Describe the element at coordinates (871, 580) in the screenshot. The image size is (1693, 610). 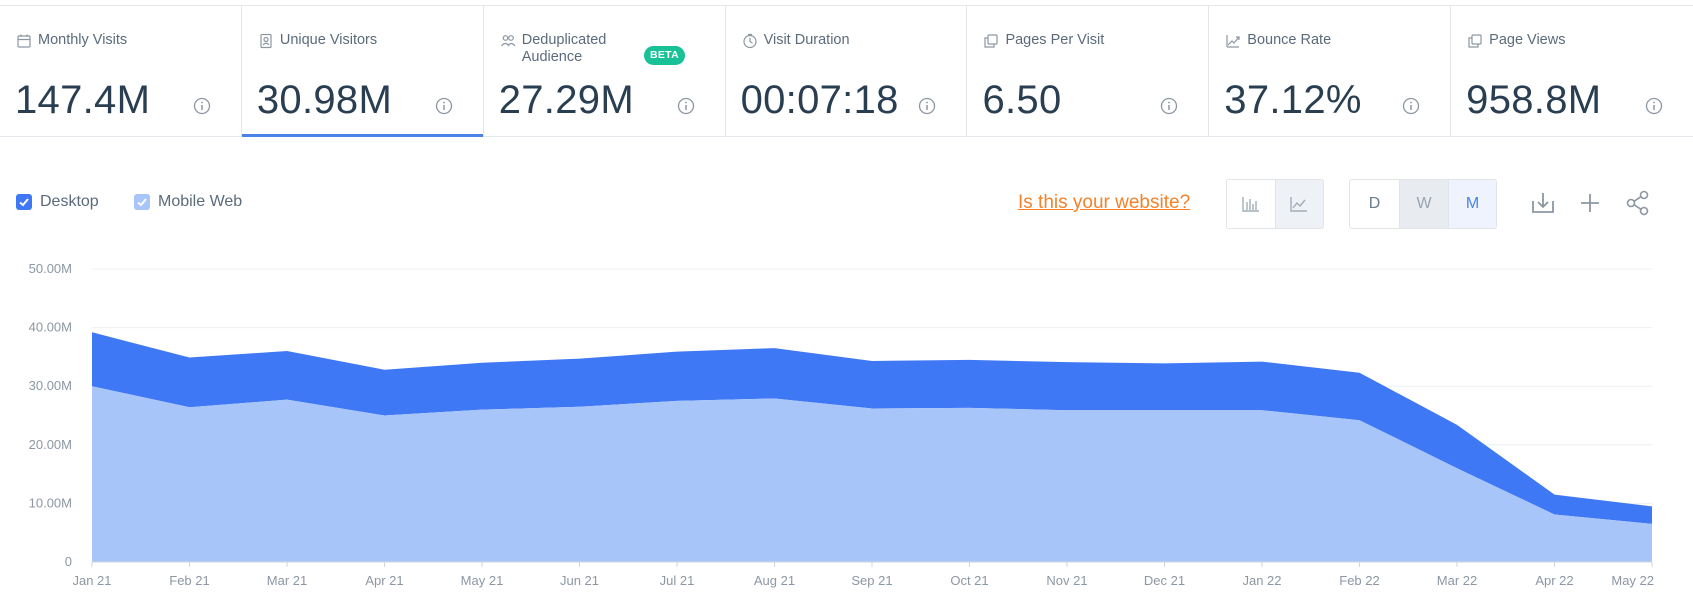
I see `x-tick-label: Sep 21` at that location.